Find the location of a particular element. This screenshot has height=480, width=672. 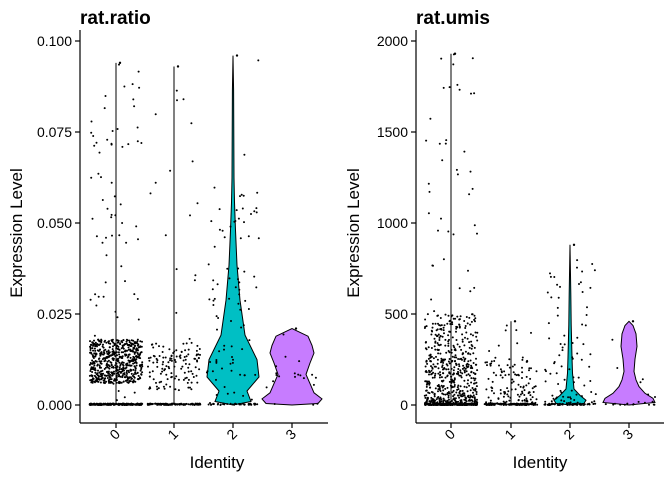

y-tick-label: 1000 is located at coordinates (392, 223).